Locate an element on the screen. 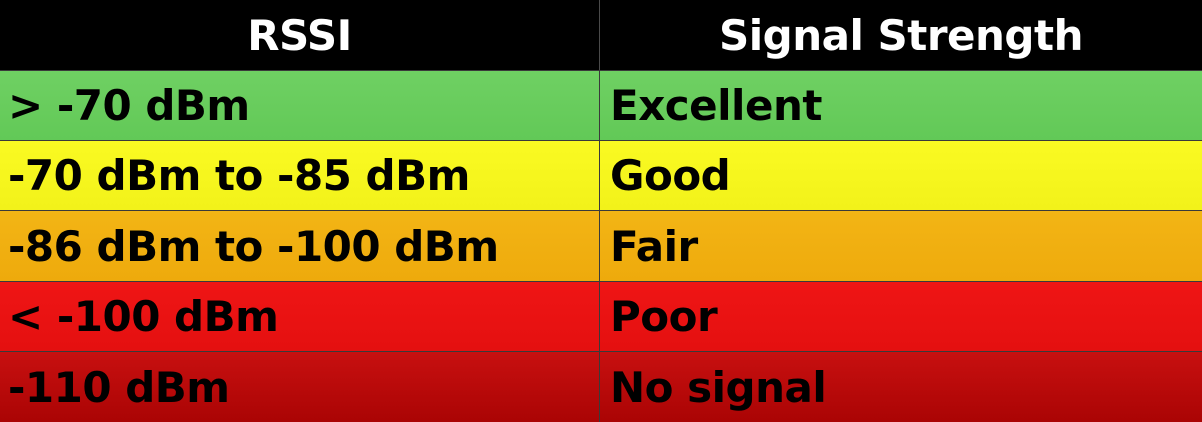  row-no-signal-rssi: -110 dBm is located at coordinates (300, 386).